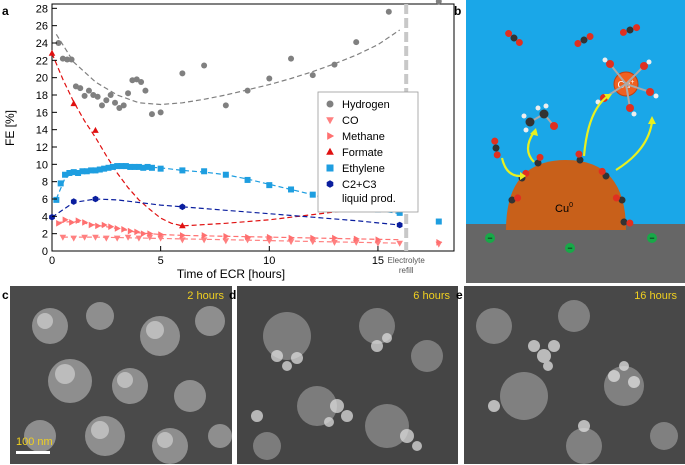 The image size is (685, 465). I want to click on adsorbed-co-species, so click(571, 188).